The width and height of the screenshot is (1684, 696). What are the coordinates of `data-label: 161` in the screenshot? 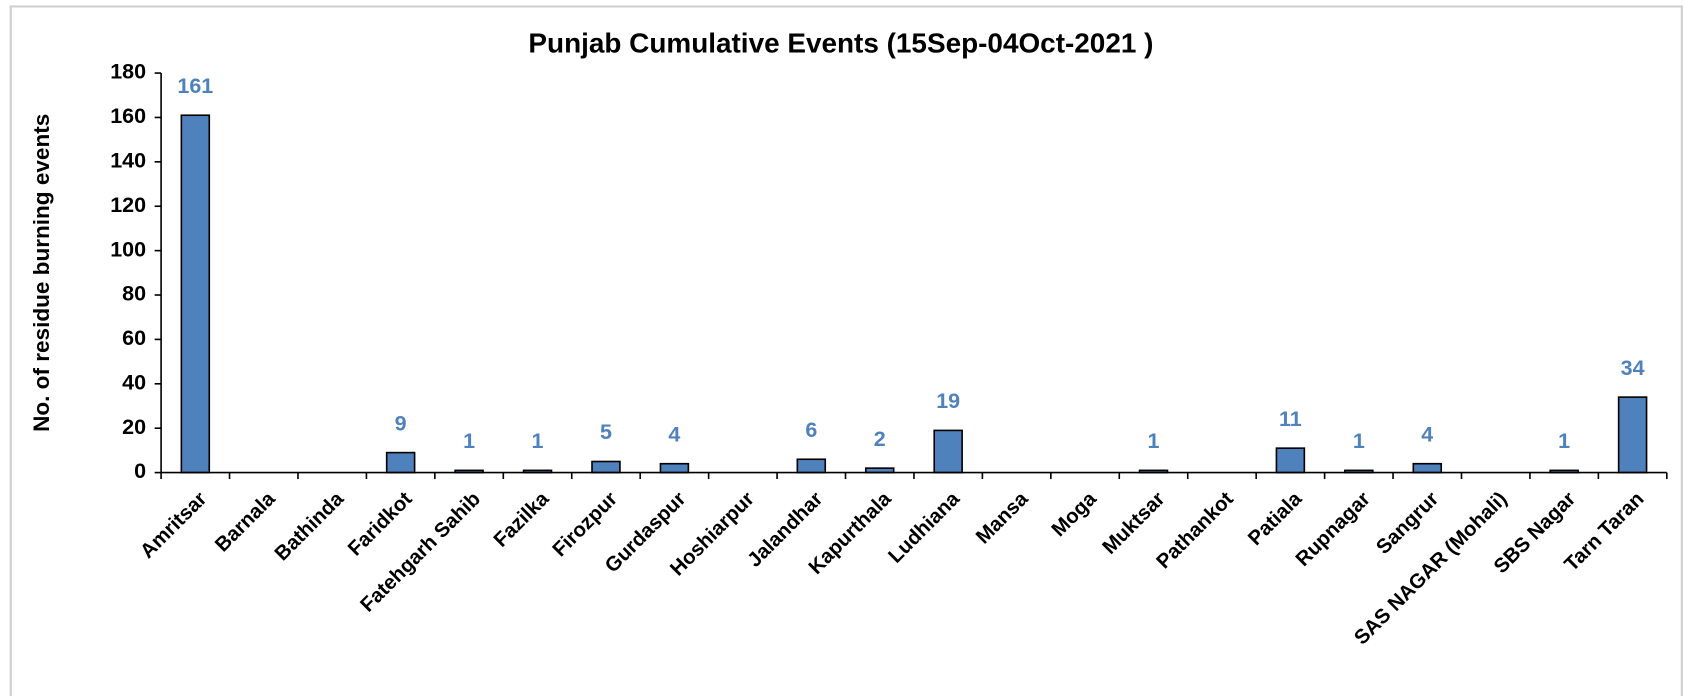 It's located at (195, 86).